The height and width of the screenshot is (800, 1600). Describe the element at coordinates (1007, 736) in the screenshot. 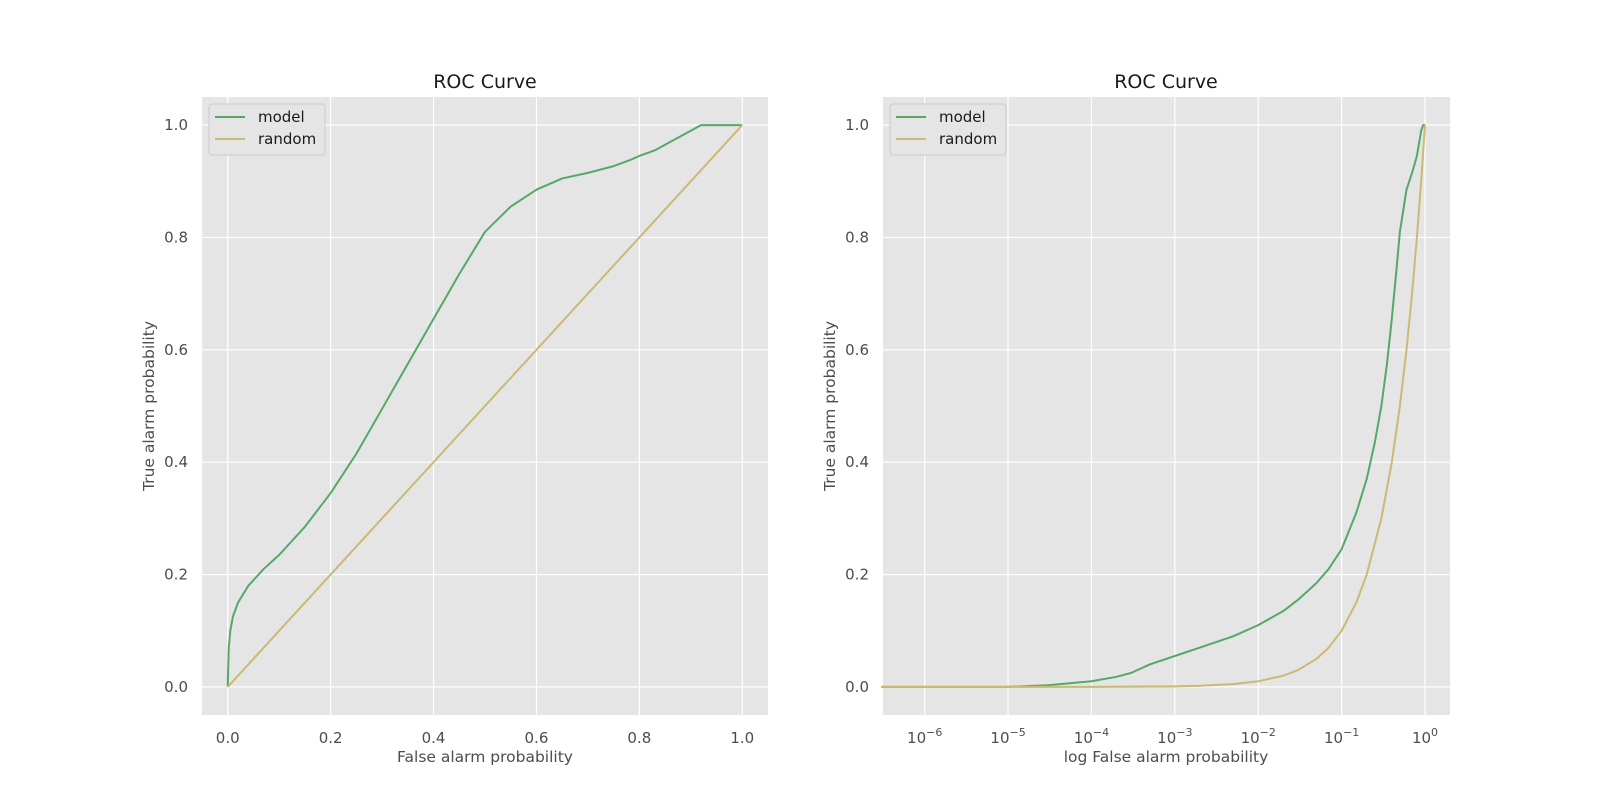

I see `x-tick-label: 10⁻⁵` at that location.